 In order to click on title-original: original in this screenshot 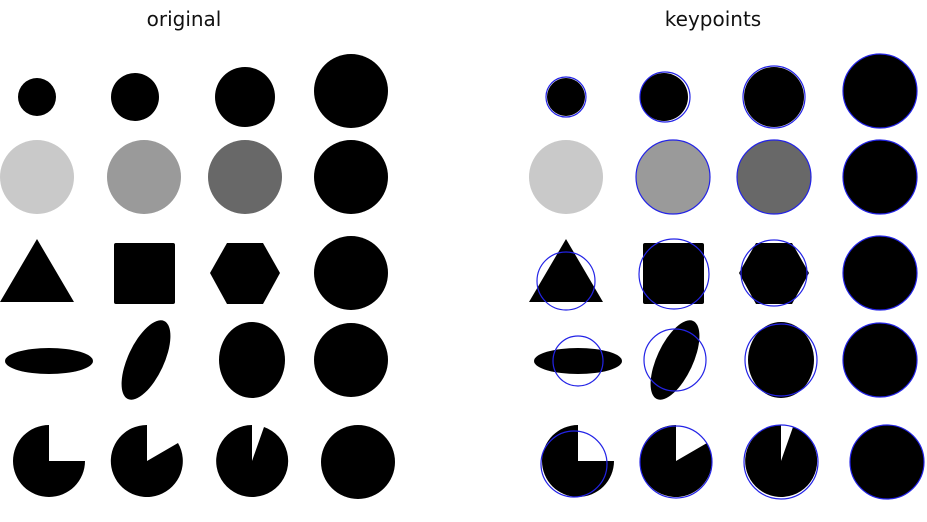, I will do `click(184, 19)`.